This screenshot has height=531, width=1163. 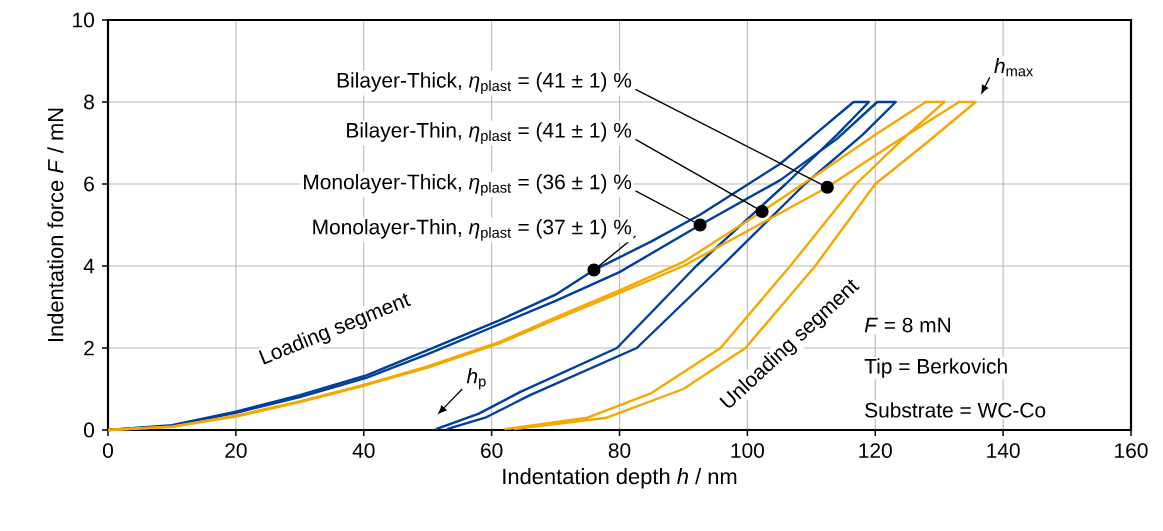 What do you see at coordinates (1003, 450) in the screenshot?
I see `x-tick-label: 140` at bounding box center [1003, 450].